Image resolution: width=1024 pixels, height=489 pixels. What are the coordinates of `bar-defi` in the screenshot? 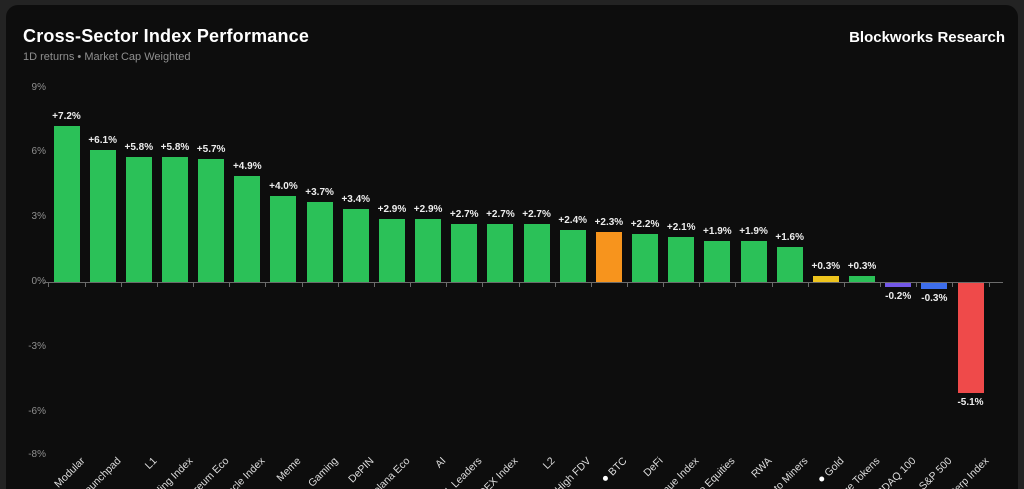 It's located at (645, 258).